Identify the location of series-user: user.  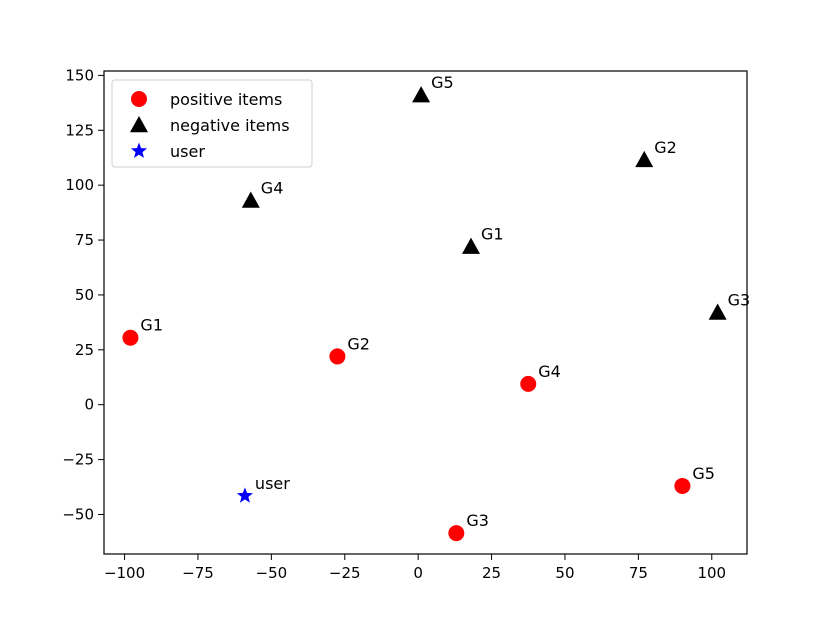
(263, 488).